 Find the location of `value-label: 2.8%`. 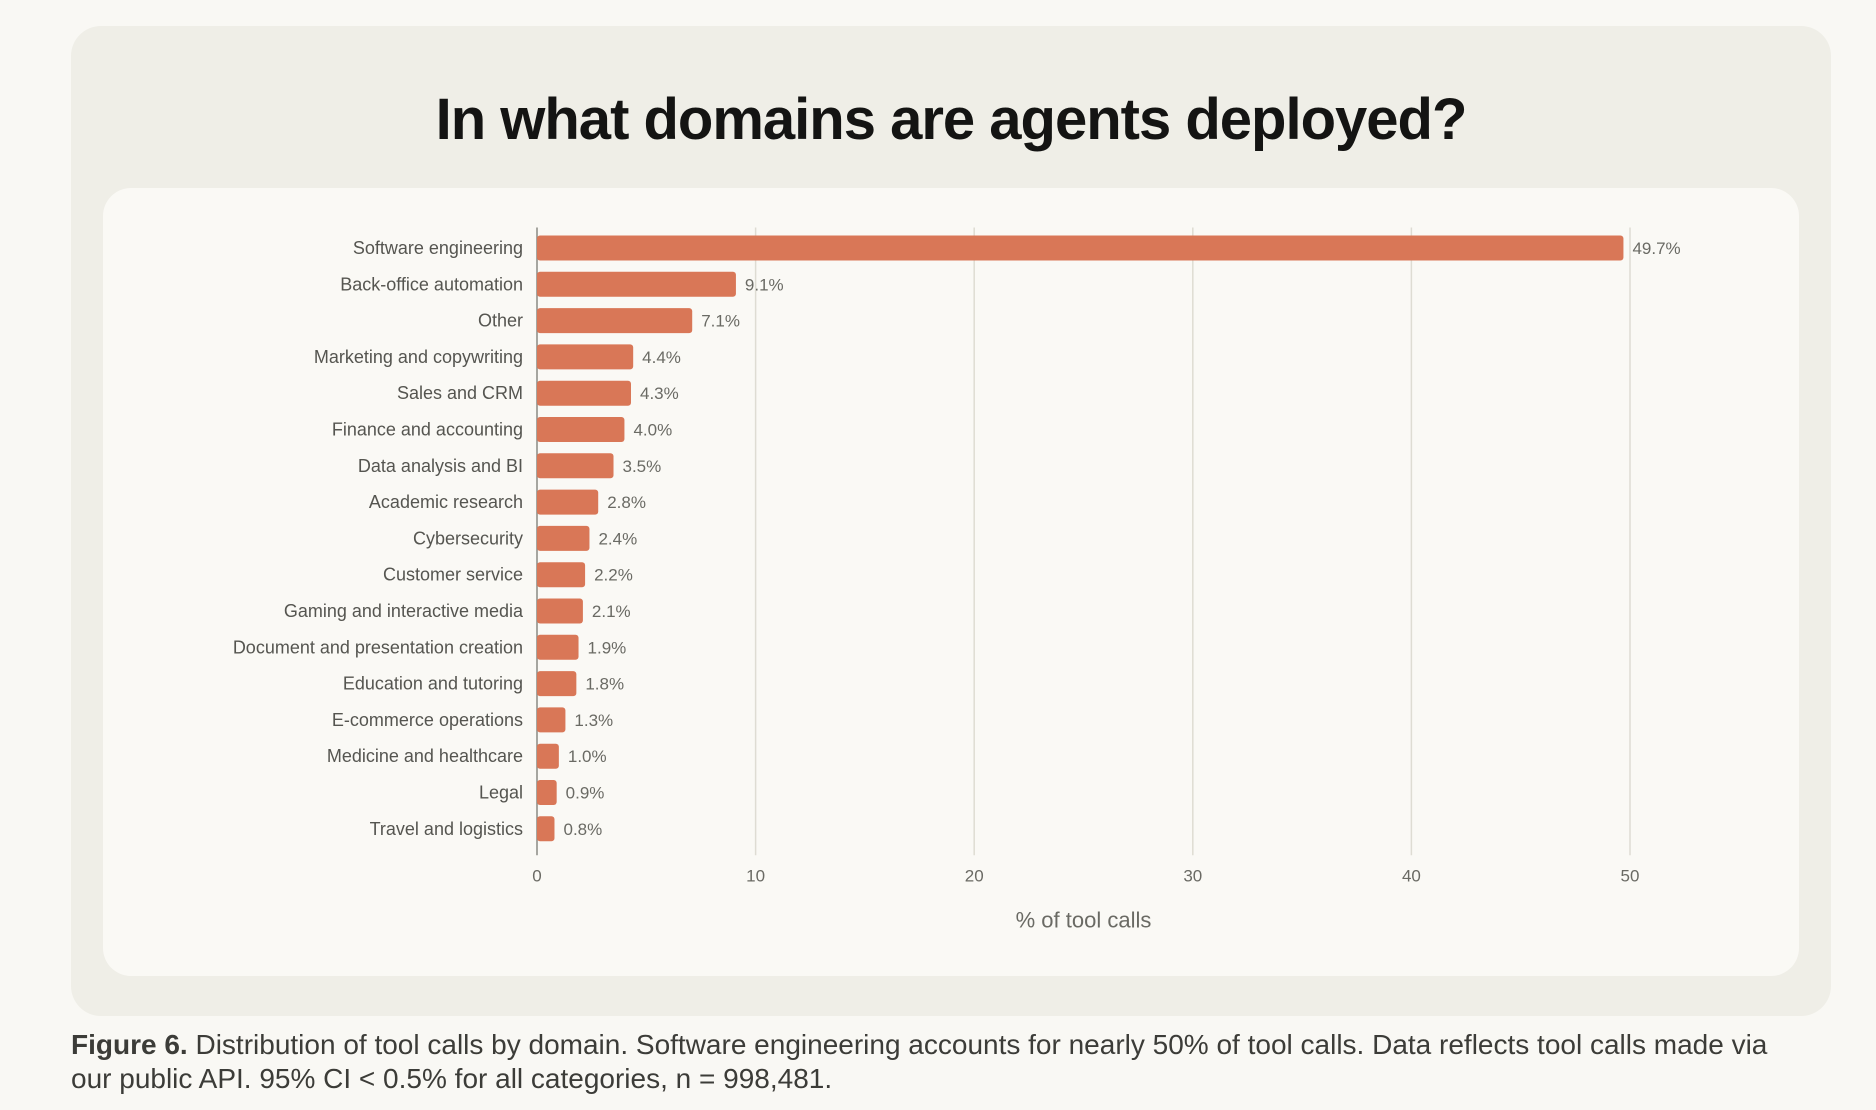

value-label: 2.8% is located at coordinates (626, 502).